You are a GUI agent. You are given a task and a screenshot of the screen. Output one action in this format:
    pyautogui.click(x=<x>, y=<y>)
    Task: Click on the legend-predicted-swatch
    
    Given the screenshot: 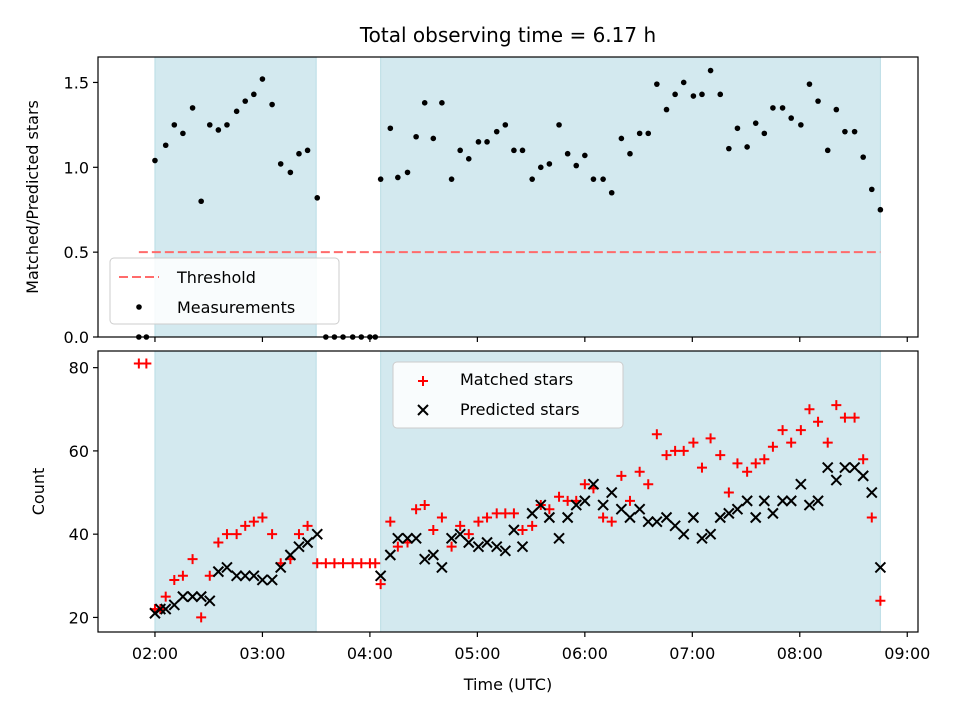 What is the action you would take?
    pyautogui.click(x=423, y=410)
    